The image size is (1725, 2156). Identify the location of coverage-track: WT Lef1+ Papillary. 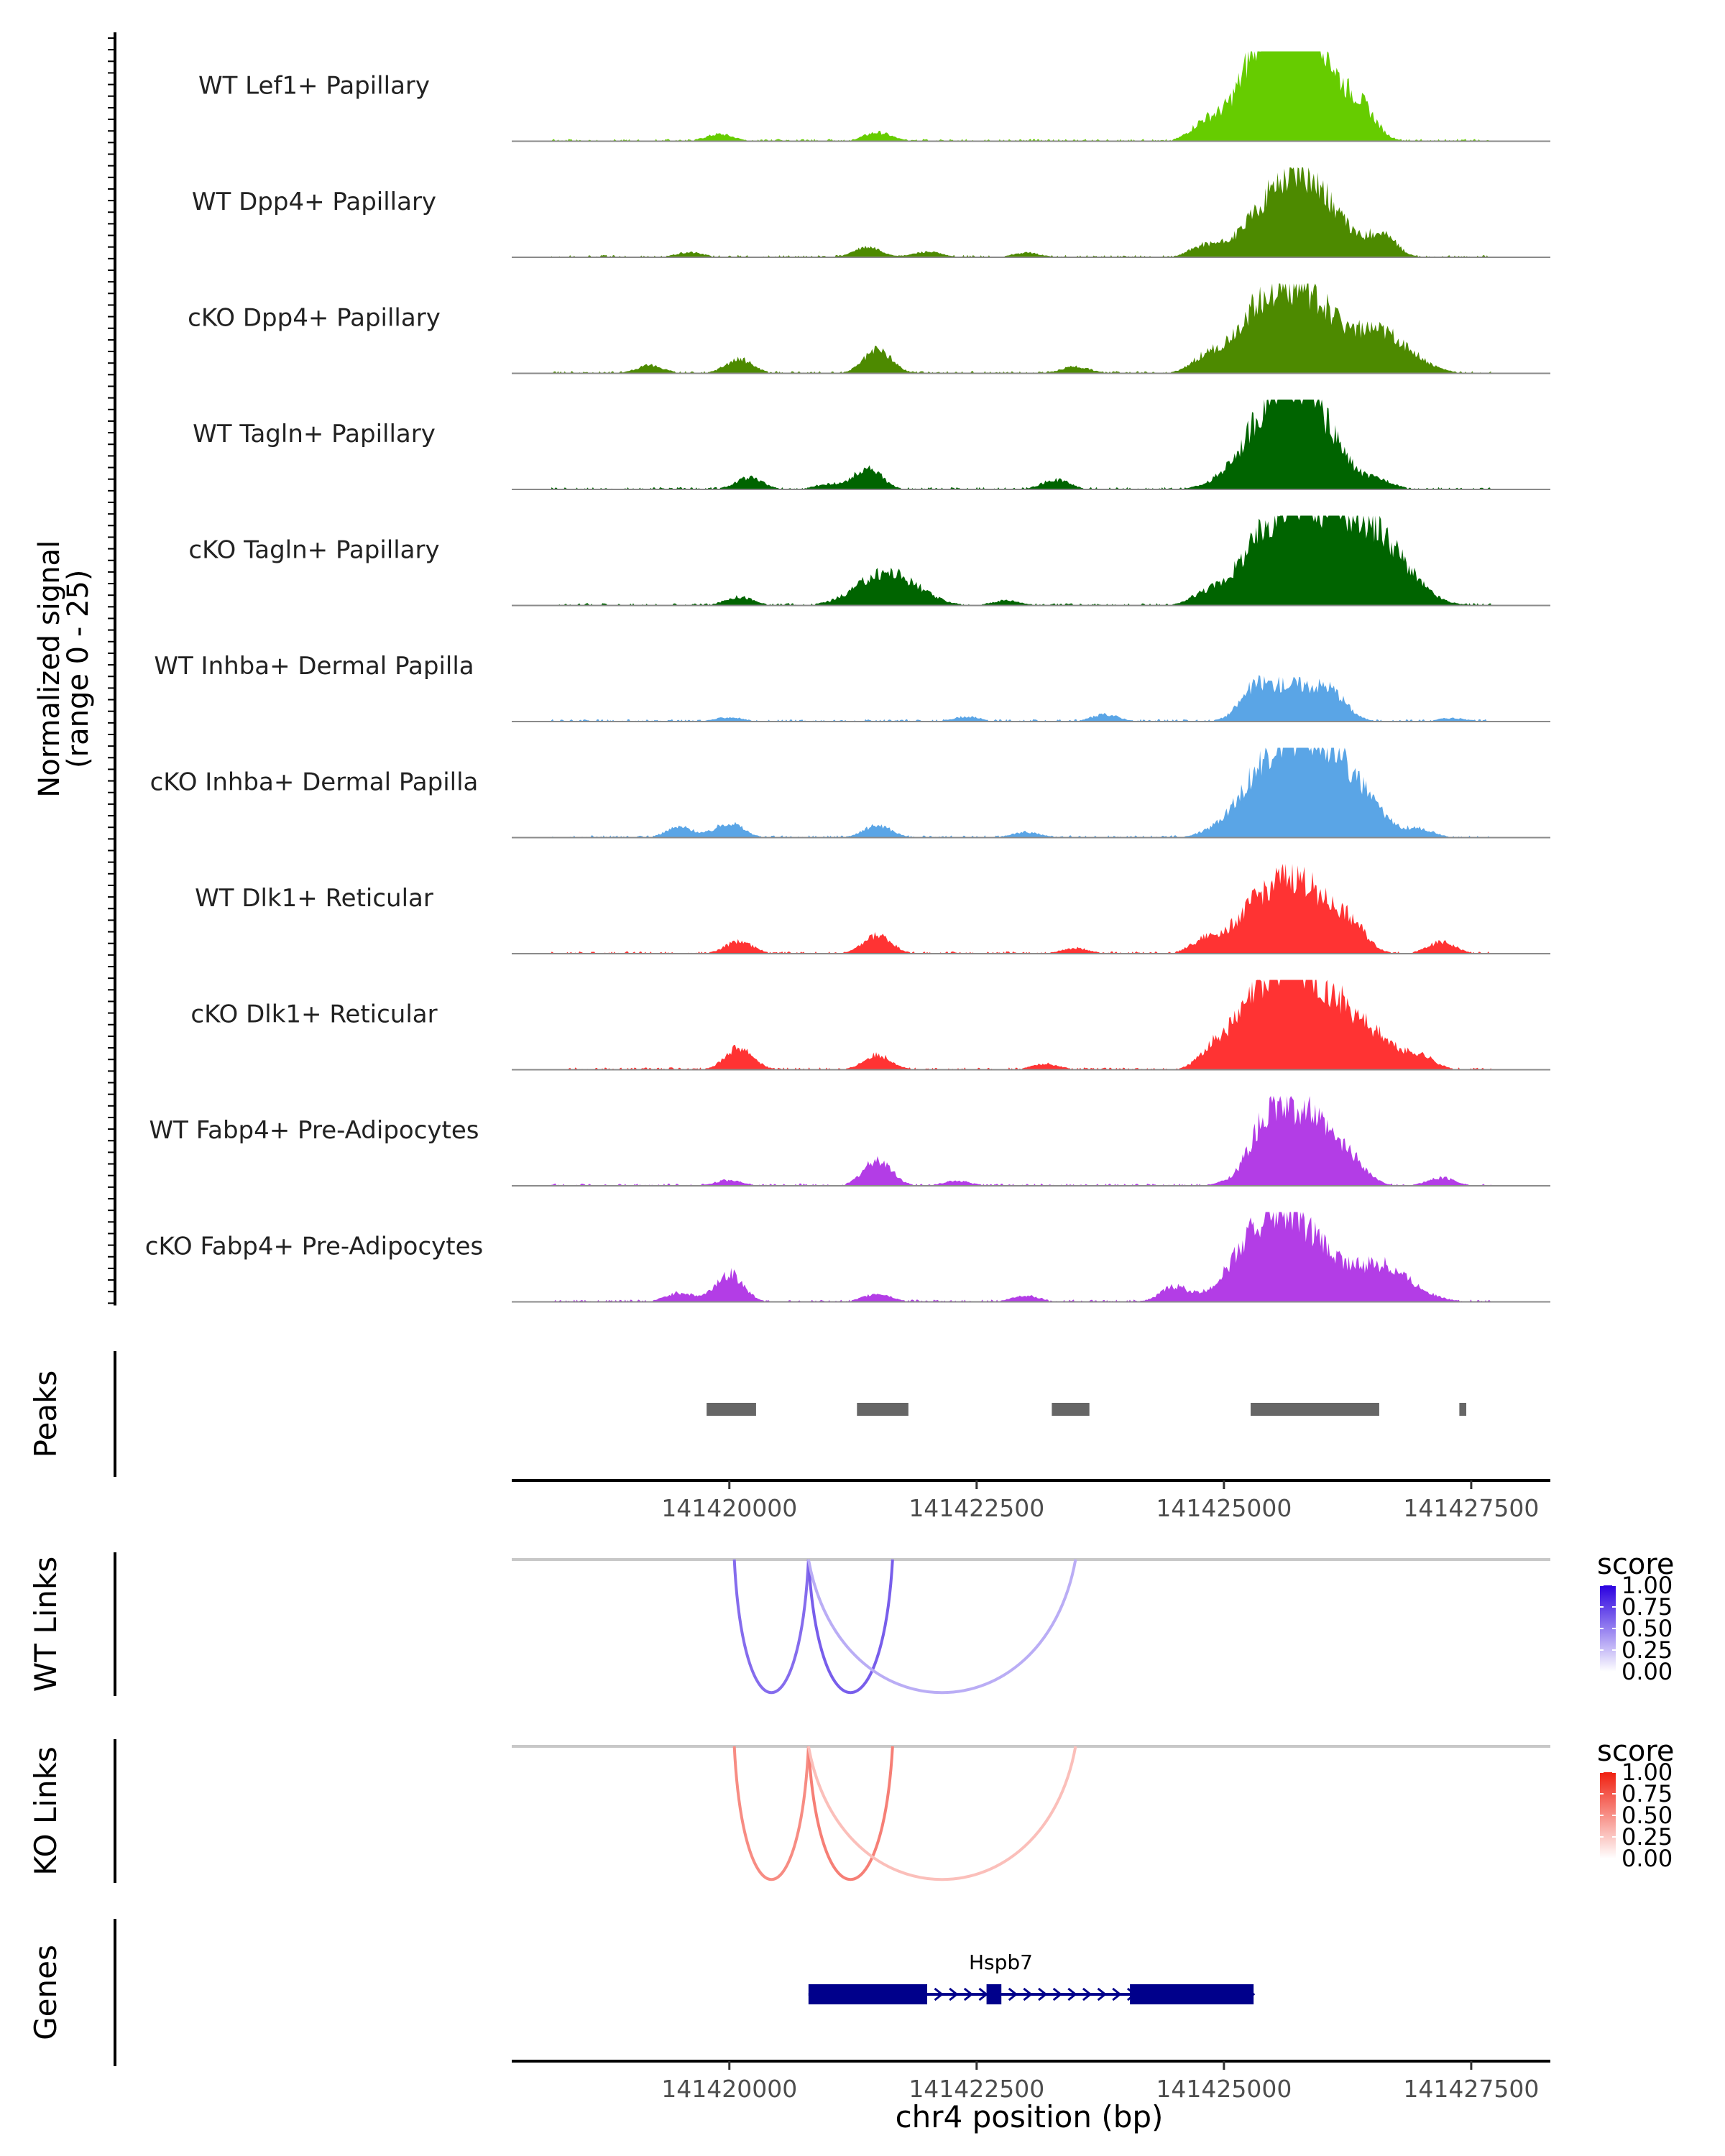
(874, 96).